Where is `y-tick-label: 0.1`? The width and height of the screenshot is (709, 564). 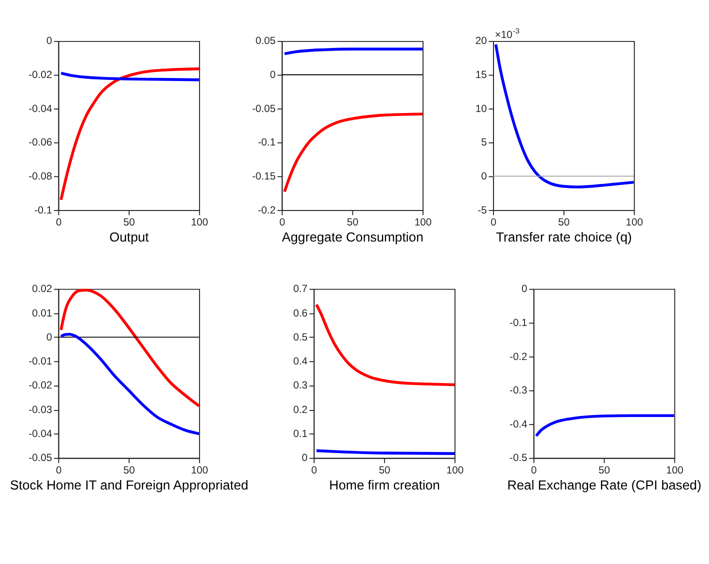 y-tick-label: 0.1 is located at coordinates (300, 434).